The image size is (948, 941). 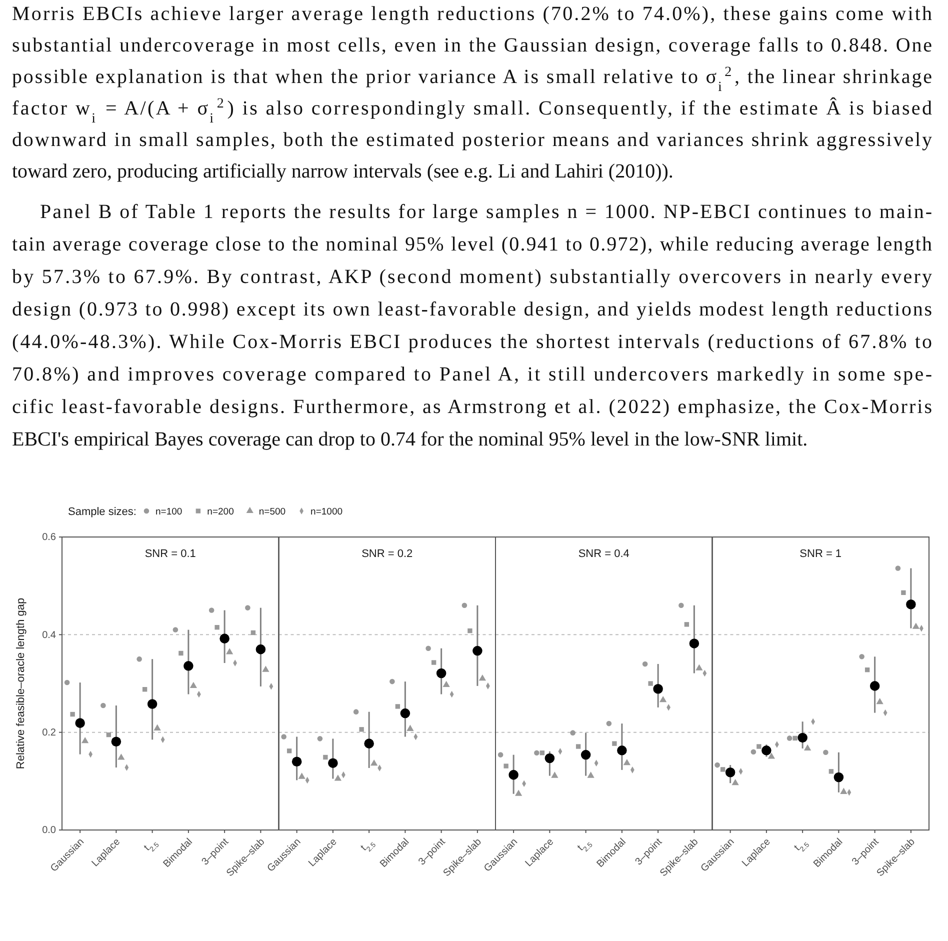 I want to click on text: toward zero, producing artificially narrow intervals (see e.g. Li and Lahiri (2010))., so click(x=343, y=171).